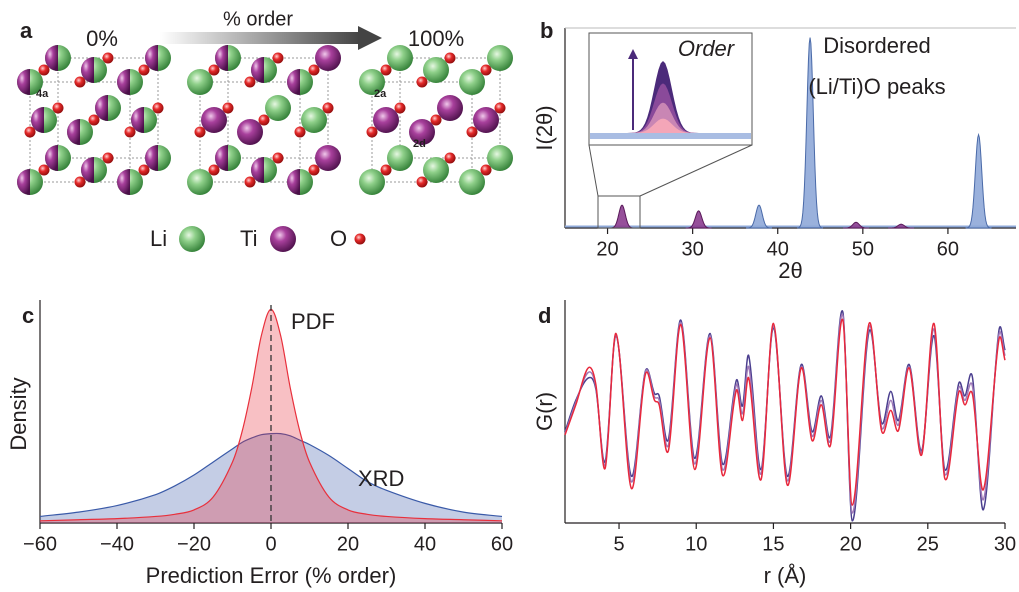 The width and height of the screenshot is (1019, 592). Describe the element at coordinates (42, 94) in the screenshot. I see `site-label: 4a` at that location.